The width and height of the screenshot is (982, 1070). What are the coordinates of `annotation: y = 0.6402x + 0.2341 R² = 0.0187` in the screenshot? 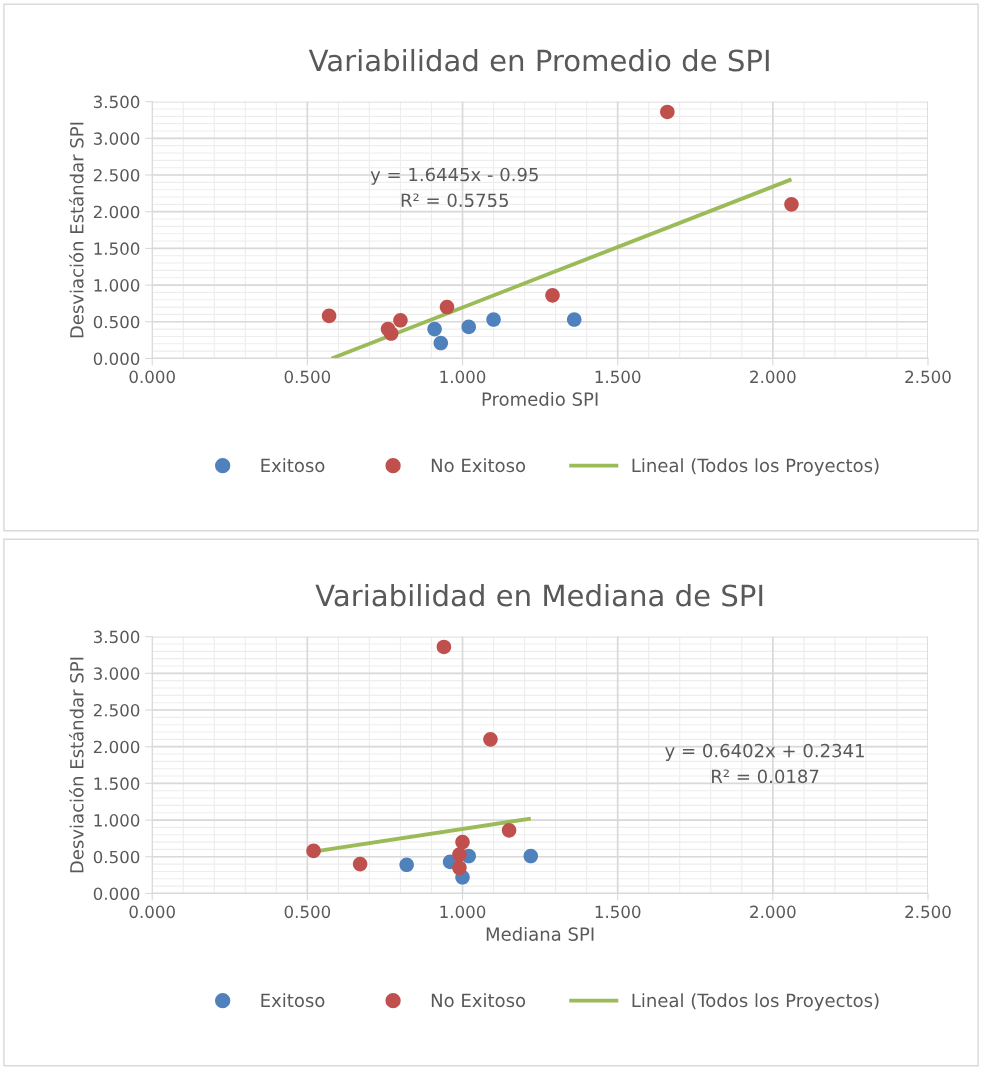 It's located at (764, 763).